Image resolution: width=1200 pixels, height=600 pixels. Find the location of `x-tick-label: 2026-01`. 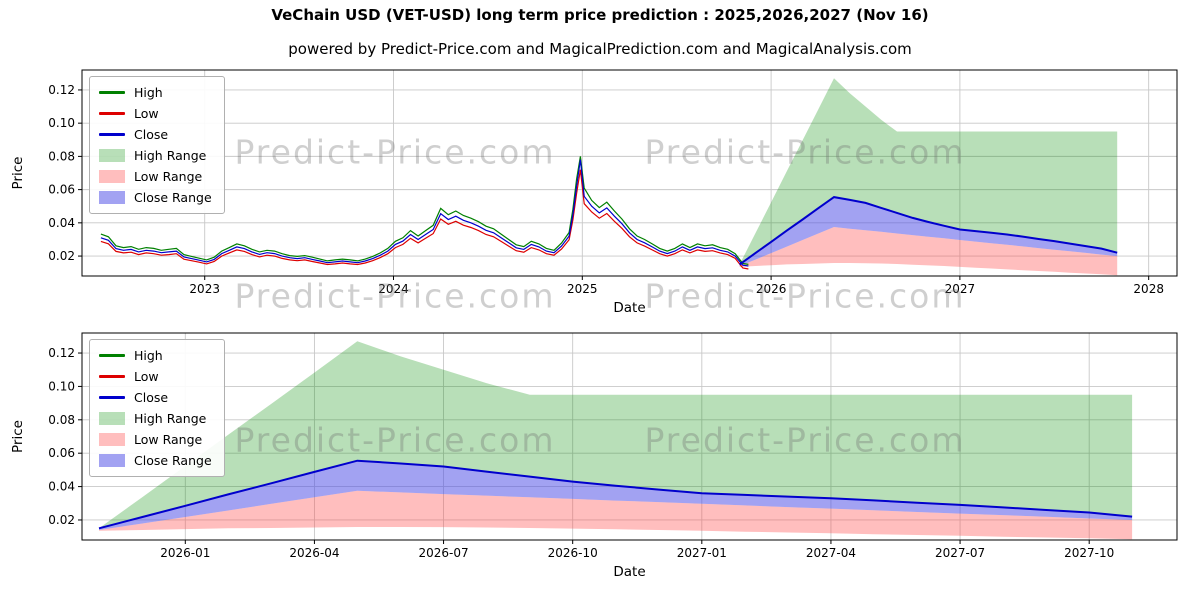

x-tick-label: 2026-01 is located at coordinates (185, 553).